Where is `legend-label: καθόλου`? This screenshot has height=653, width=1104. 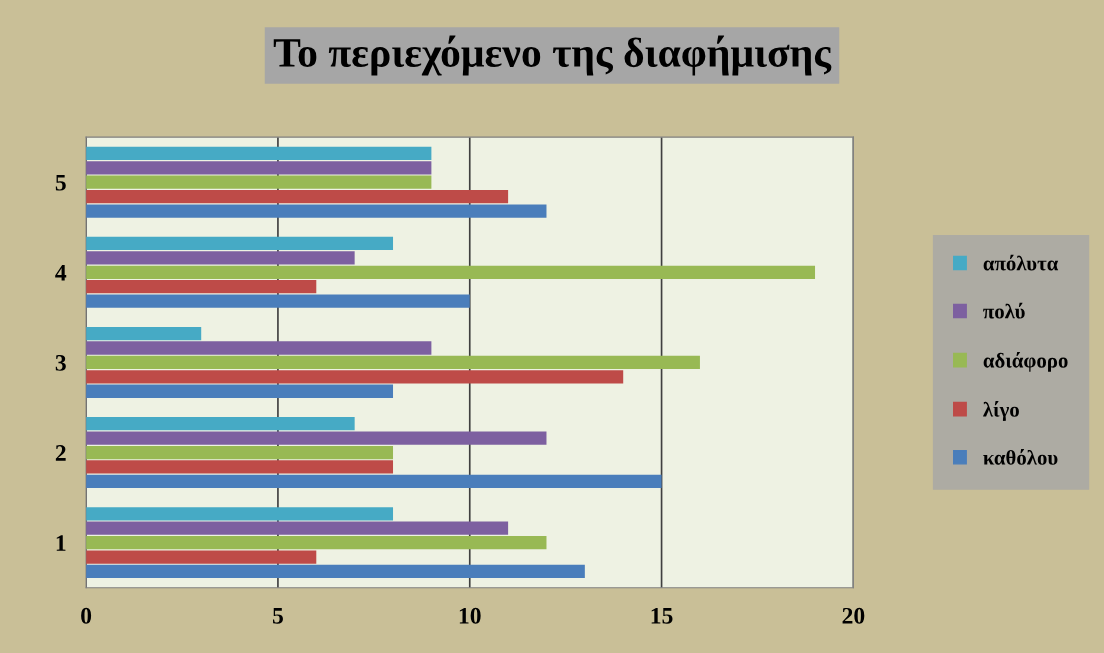
legend-label: καθόλου is located at coordinates (1020, 457).